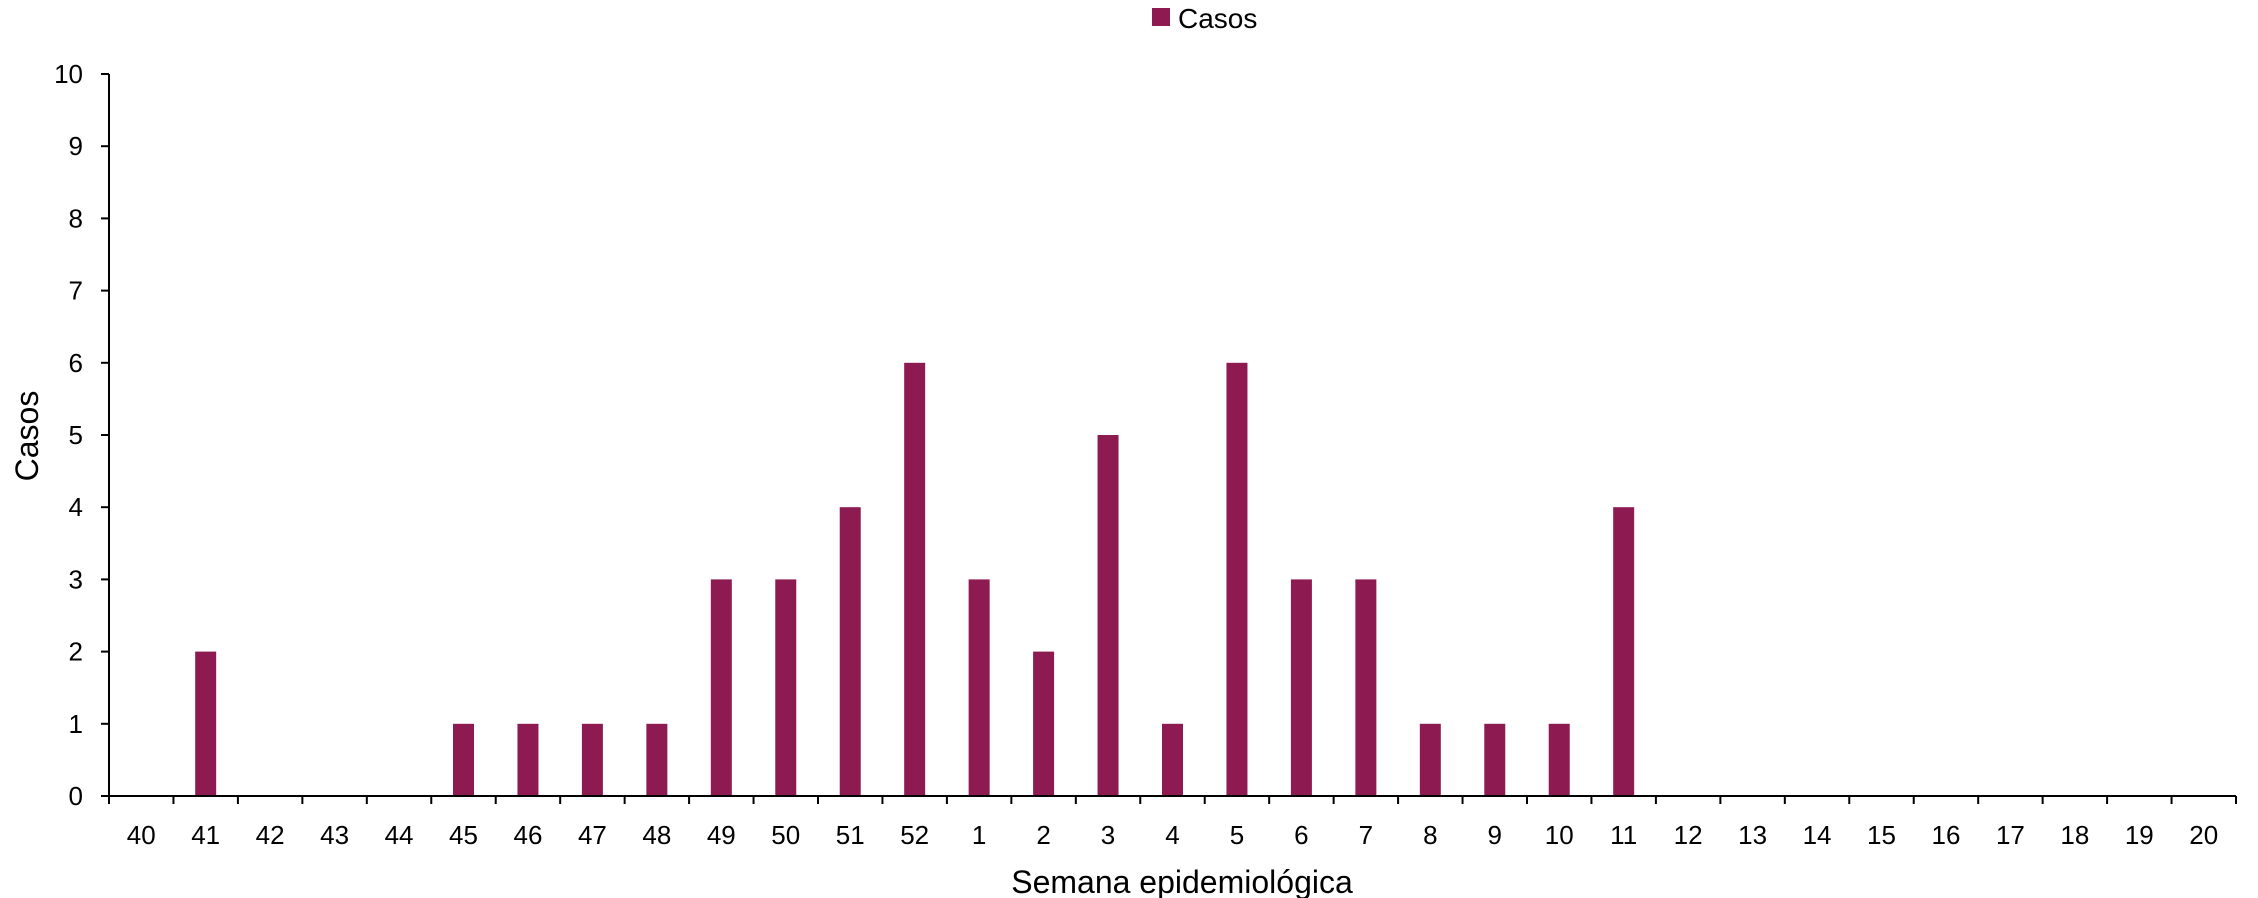  I want to click on y-axis-ticks: 0 1 2 3 4 5 6 7 8 9 10, so click(81, 435).